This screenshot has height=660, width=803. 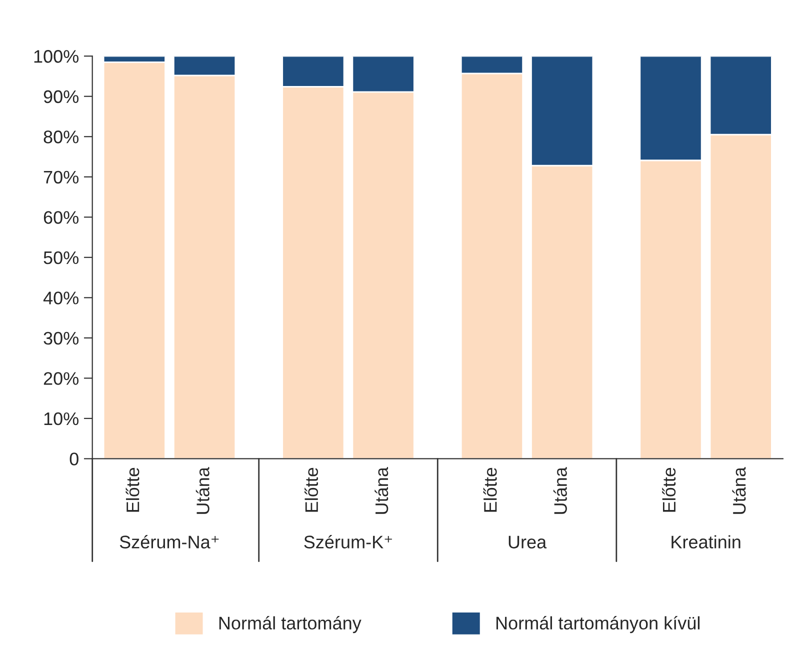 I want to click on y-tick-label: 0, so click(x=74, y=459).